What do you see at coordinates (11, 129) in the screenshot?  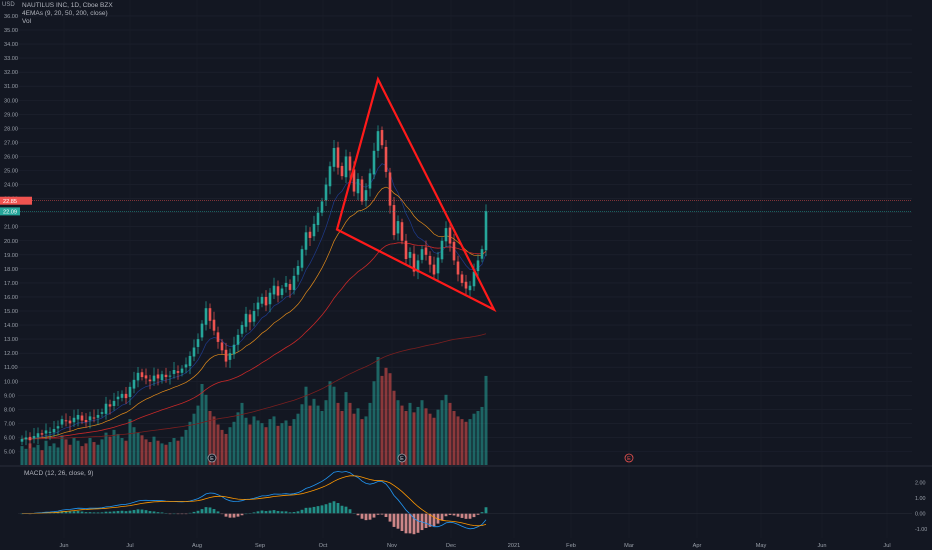 I see `price-tick-label: 28.00` at bounding box center [11, 129].